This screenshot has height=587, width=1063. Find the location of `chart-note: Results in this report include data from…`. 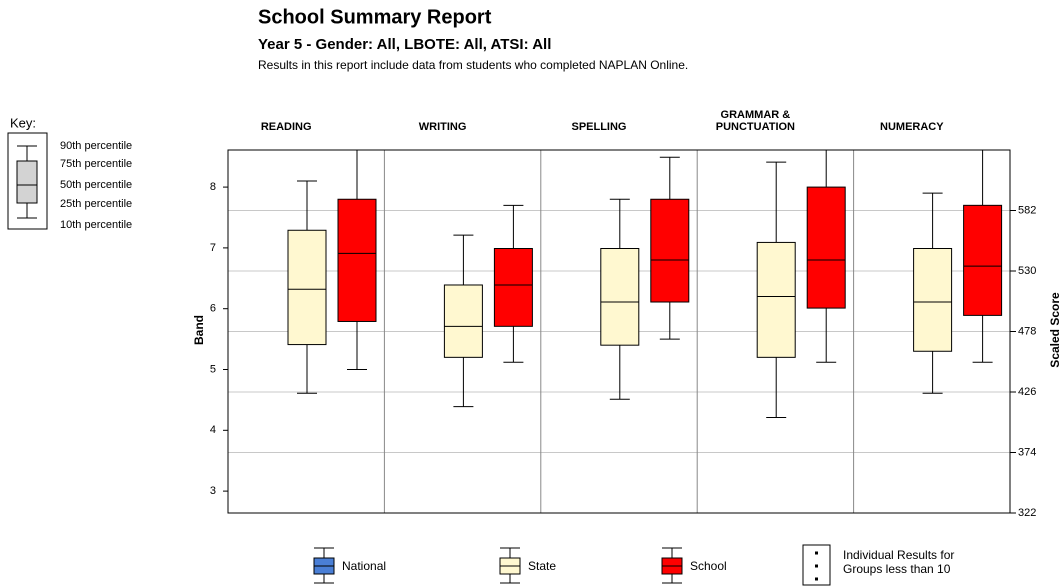

chart-note: Results in this report include data from… is located at coordinates (473, 65).